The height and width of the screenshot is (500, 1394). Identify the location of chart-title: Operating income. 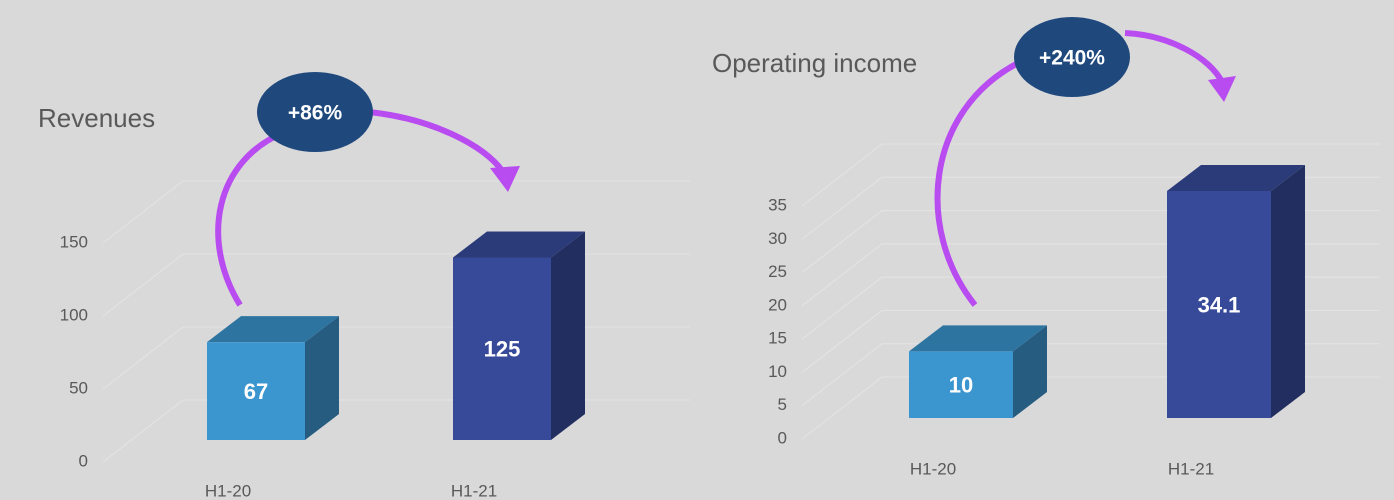
(814, 63).